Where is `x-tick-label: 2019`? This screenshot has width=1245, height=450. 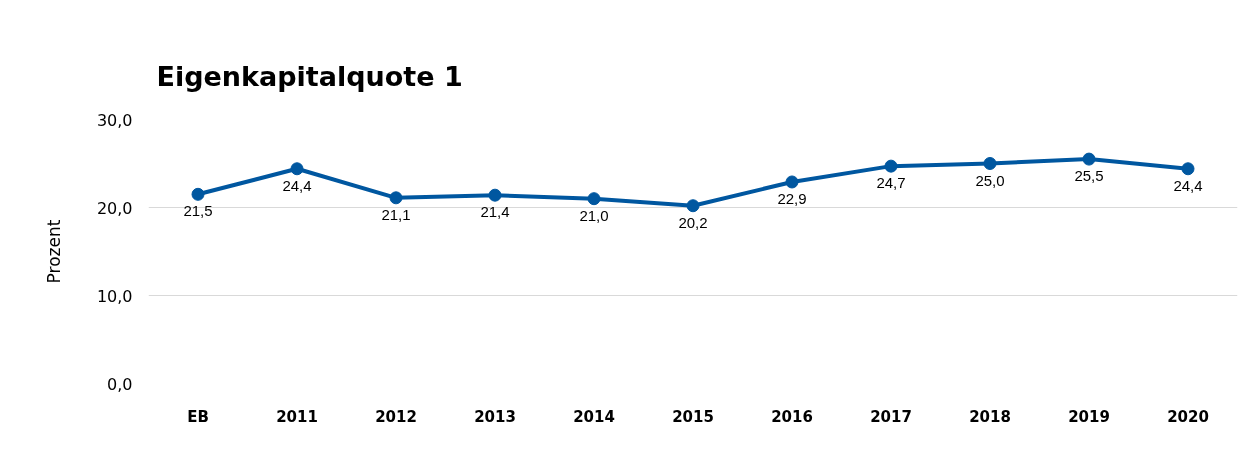 x-tick-label: 2019 is located at coordinates (1089, 416).